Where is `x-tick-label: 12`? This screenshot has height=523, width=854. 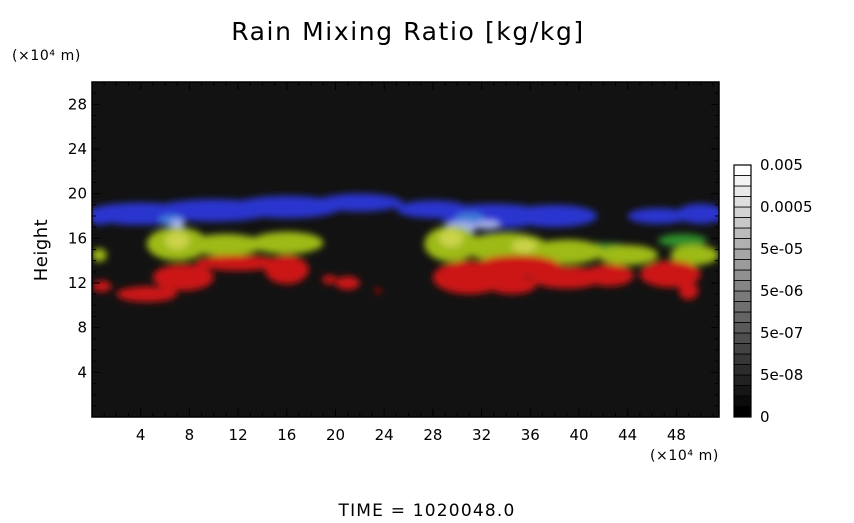
x-tick-label: 12 is located at coordinates (238, 435).